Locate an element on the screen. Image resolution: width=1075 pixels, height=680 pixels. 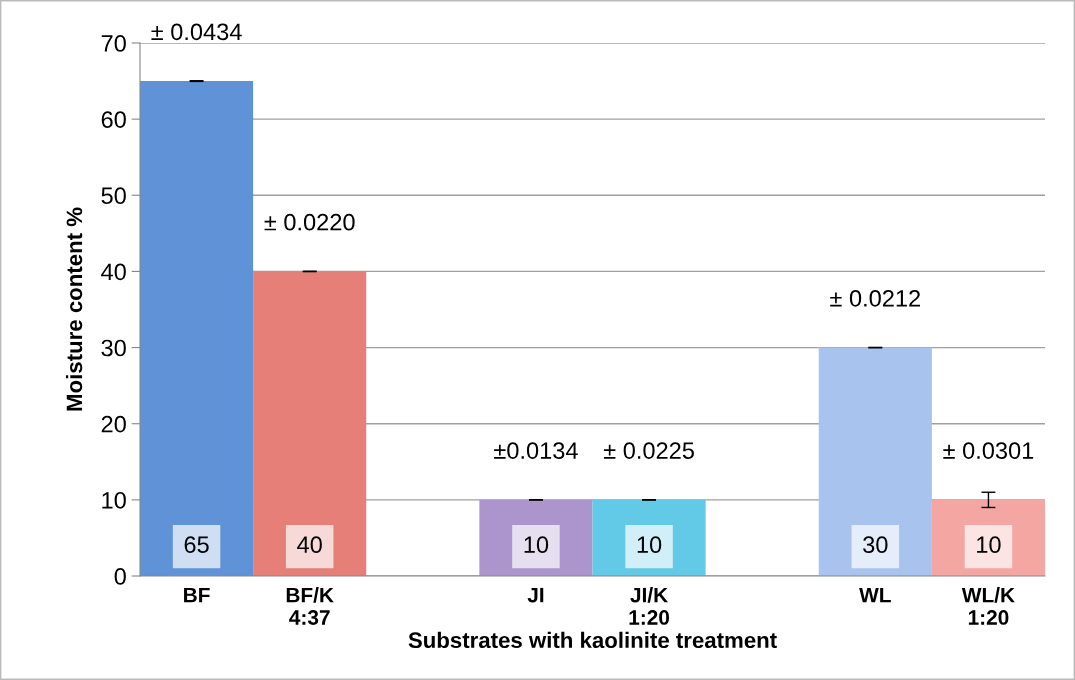
annotation: ± 0.0220 is located at coordinates (309, 222).